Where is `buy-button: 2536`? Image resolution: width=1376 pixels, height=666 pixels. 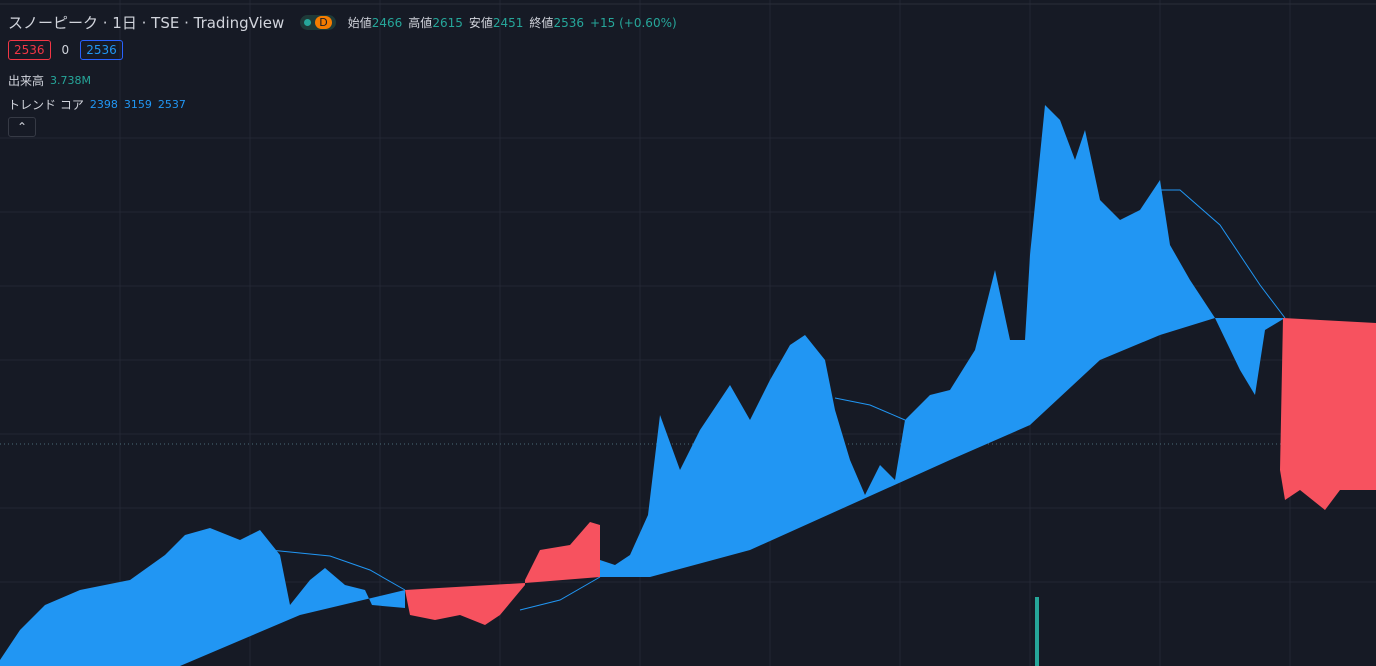
buy-button: 2536 is located at coordinates (101, 50).